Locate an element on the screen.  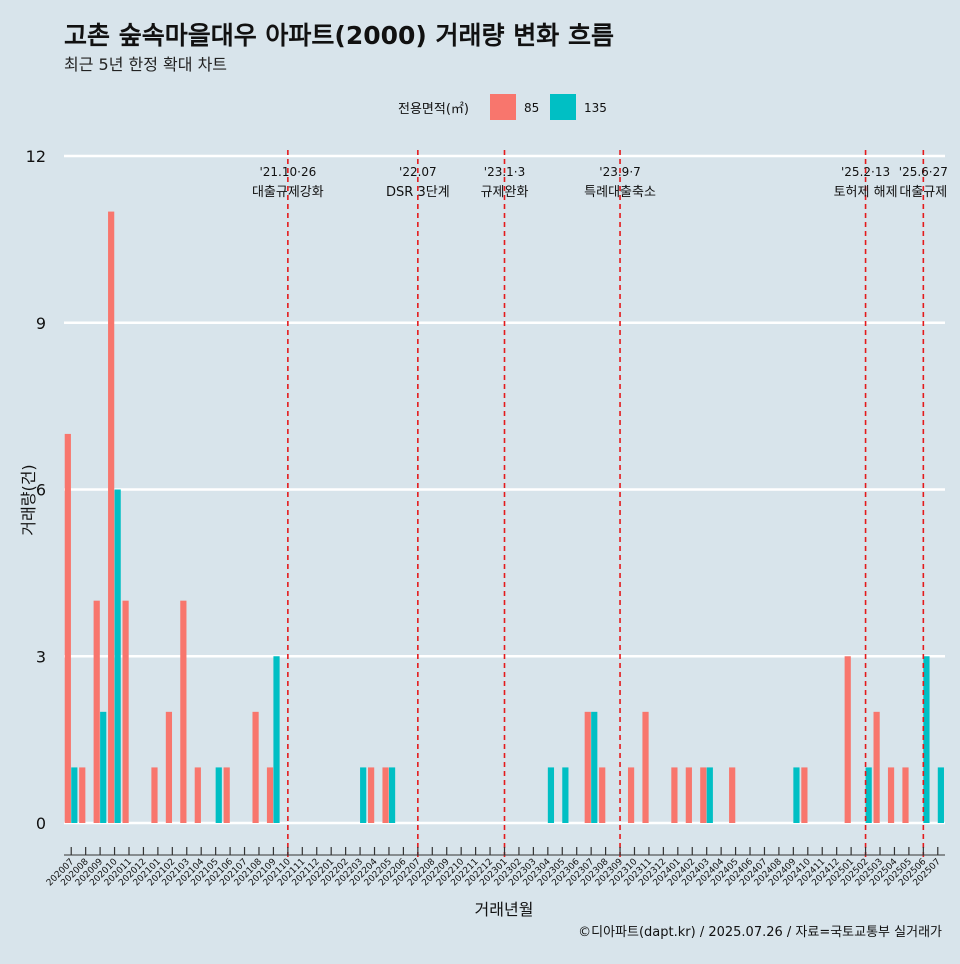
annotation-date: '22.07 is located at coordinates (418, 172).